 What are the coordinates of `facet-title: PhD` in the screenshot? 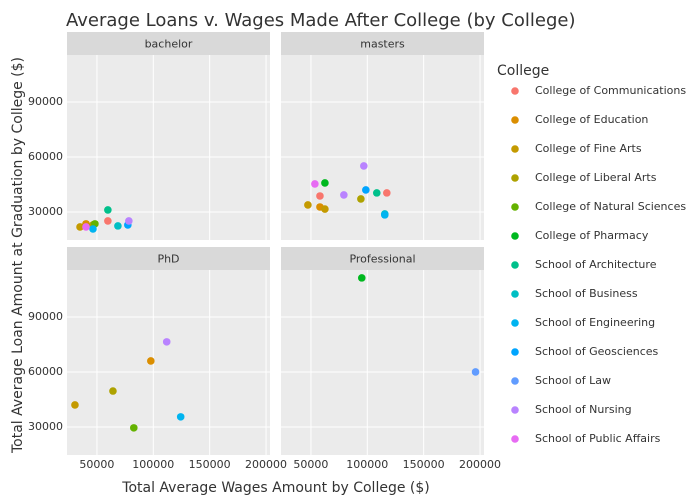 It's located at (168, 259).